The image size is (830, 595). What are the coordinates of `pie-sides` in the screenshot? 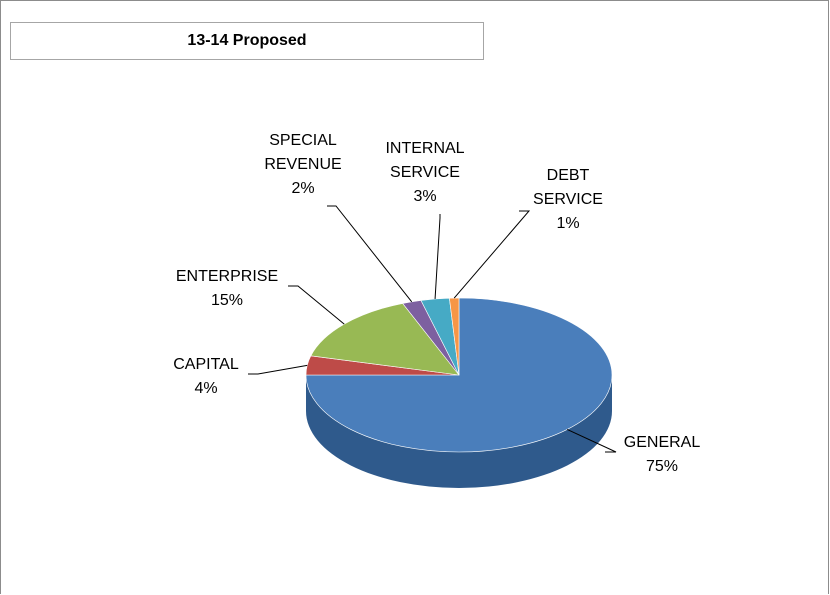 It's located at (459, 431).